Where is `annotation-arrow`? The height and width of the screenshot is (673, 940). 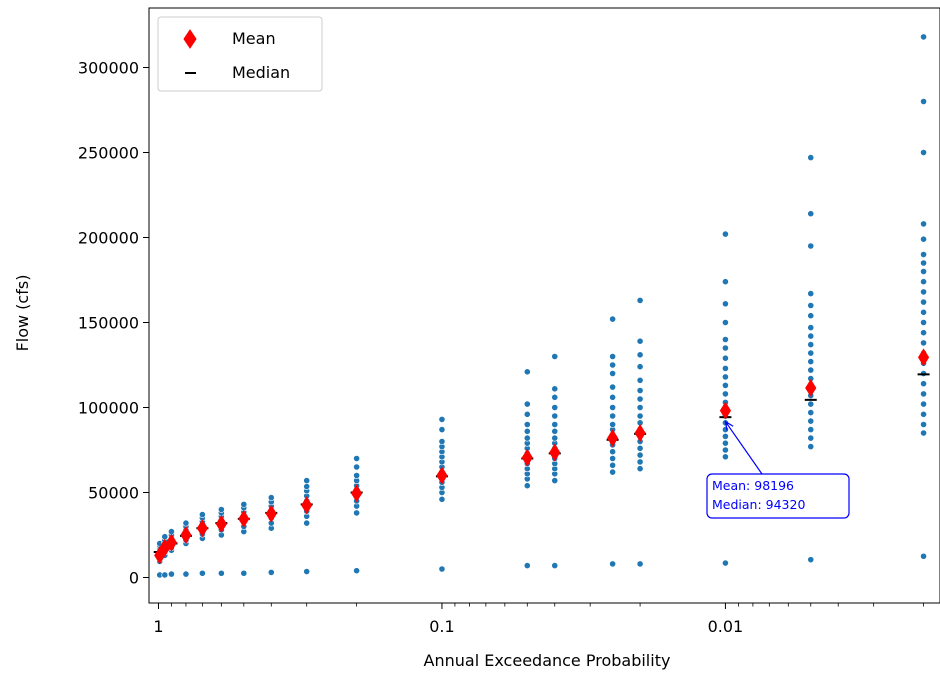 annotation-arrow is located at coordinates (743, 448).